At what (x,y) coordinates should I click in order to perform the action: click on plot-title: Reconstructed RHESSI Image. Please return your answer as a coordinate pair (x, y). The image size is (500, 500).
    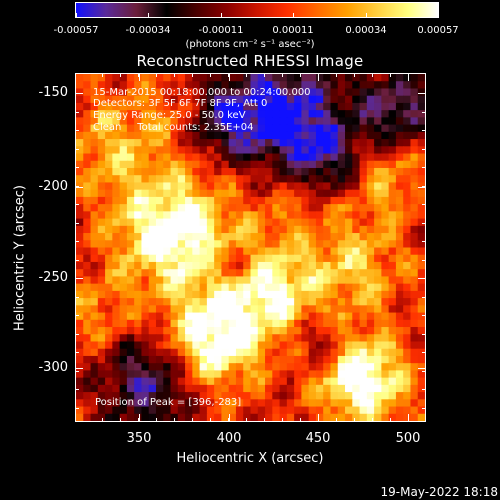
    Looking at the image, I should click on (250, 61).